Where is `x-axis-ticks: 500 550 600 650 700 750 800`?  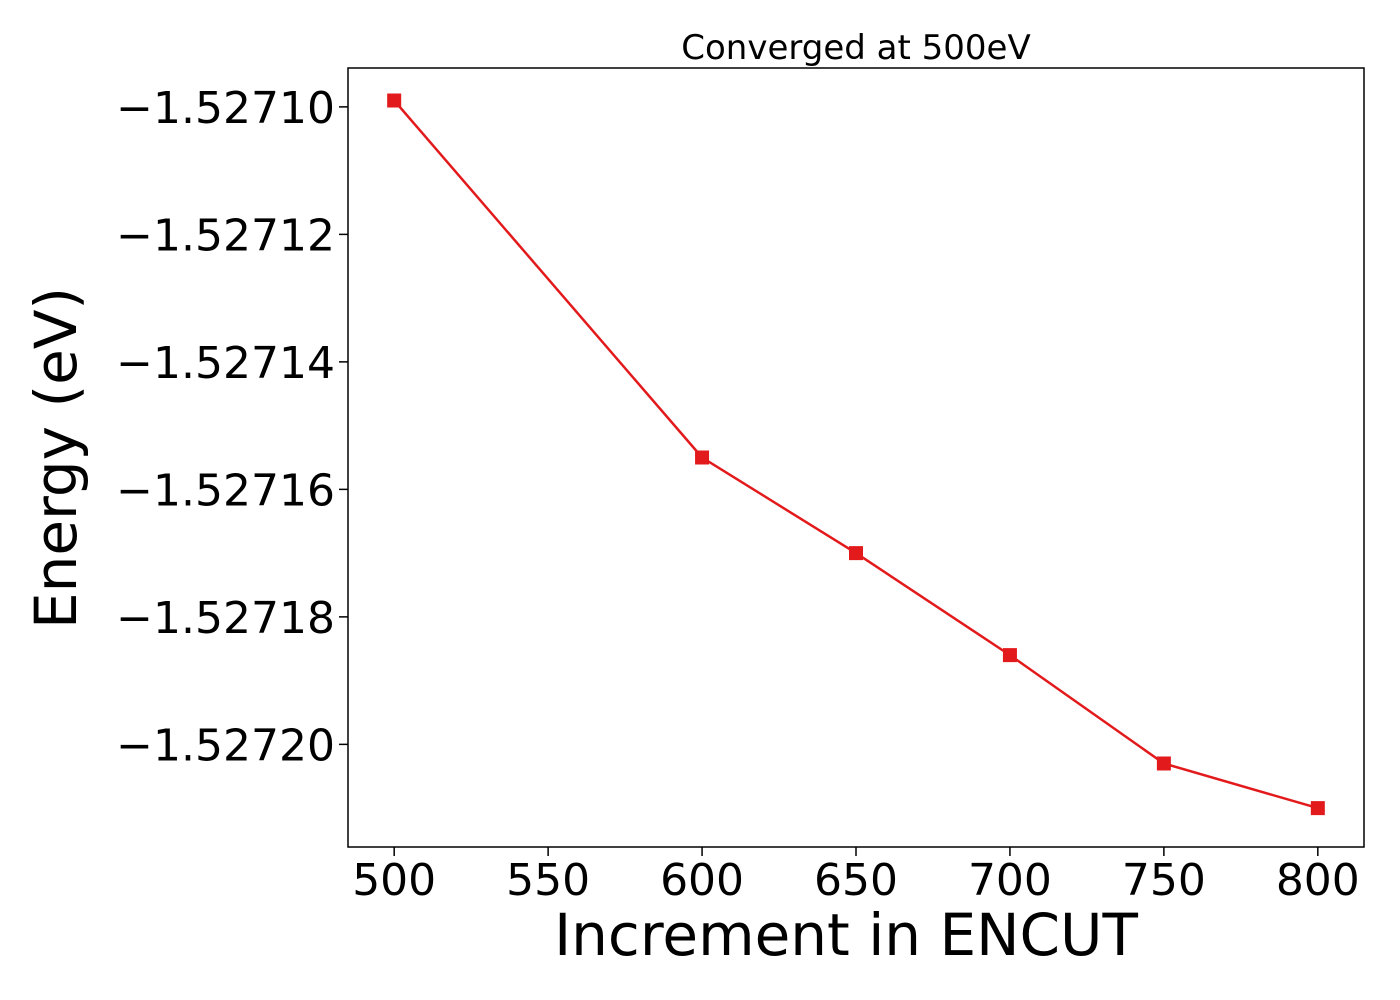 x-axis-ticks: 500 550 600 650 700 750 800 is located at coordinates (856, 876).